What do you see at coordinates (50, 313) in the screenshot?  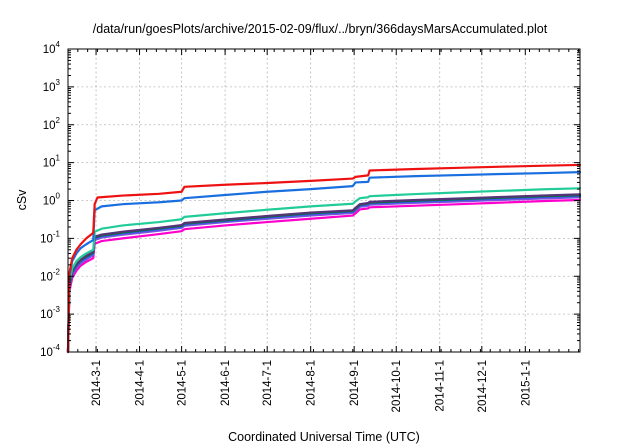 I see `y-tick-label: 10⁻³` at bounding box center [50, 313].